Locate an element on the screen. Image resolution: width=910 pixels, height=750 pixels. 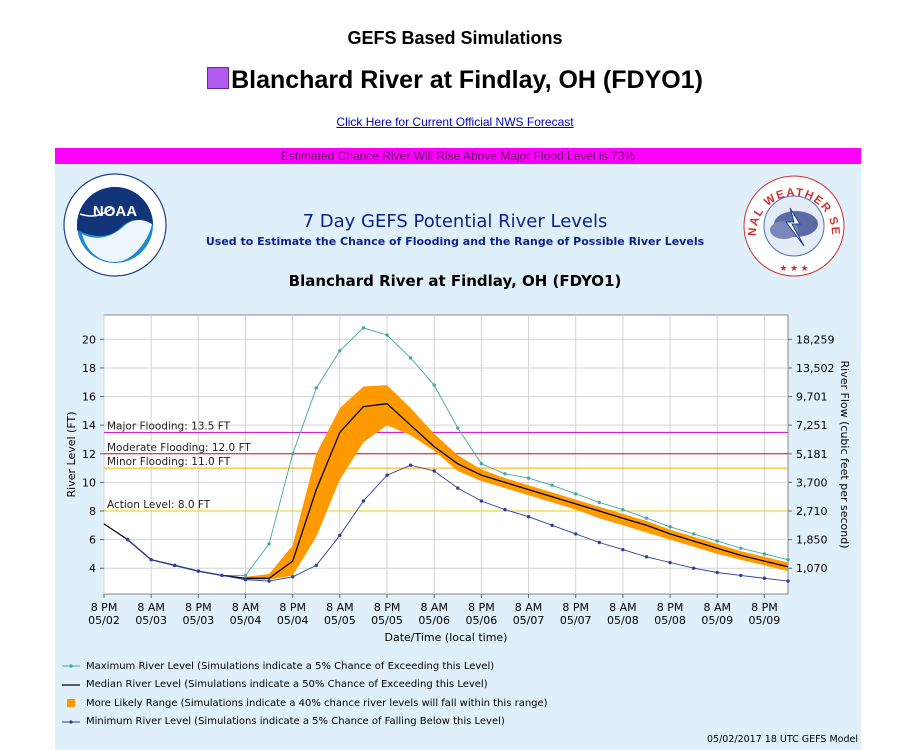
y2-tick-label: 18,259 is located at coordinates (815, 339).